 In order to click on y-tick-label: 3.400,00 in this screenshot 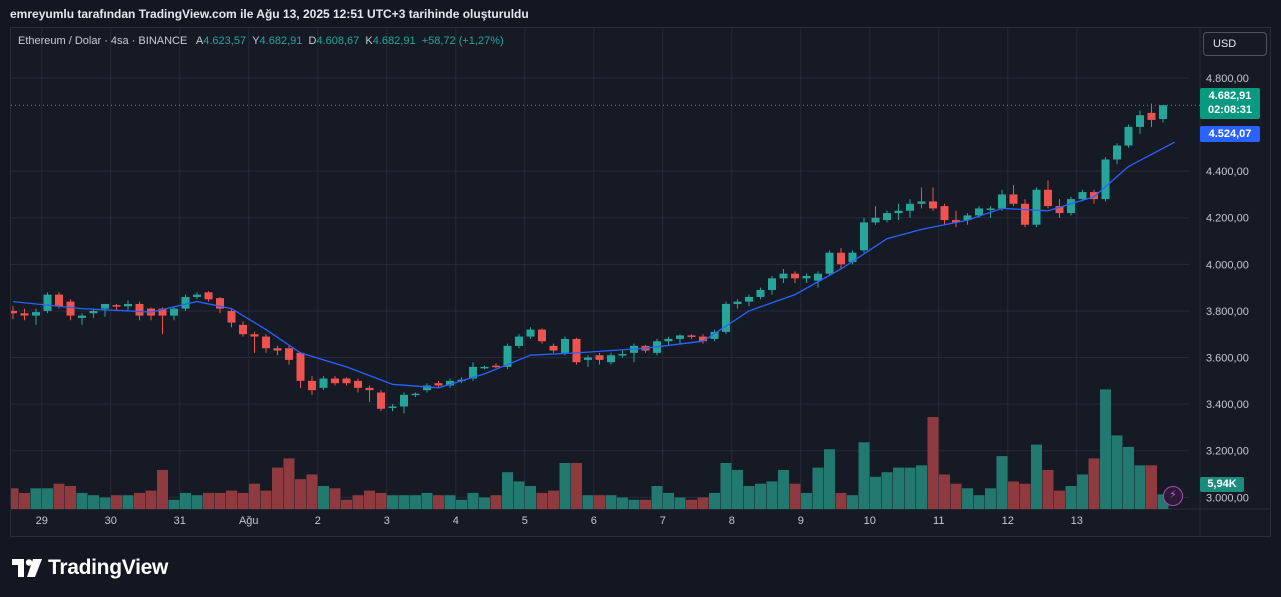, I will do `click(1227, 405)`.